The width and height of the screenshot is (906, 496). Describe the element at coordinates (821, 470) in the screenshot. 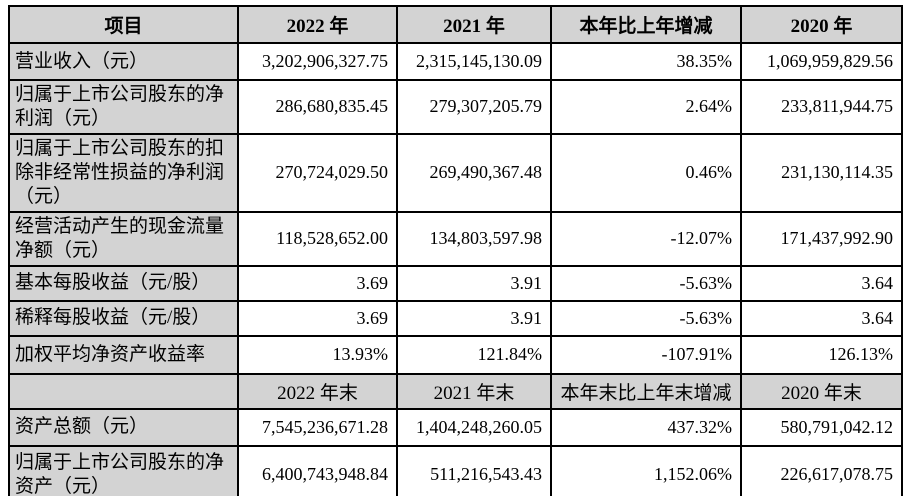

I see `value-cell: 226,617,078.75` at that location.